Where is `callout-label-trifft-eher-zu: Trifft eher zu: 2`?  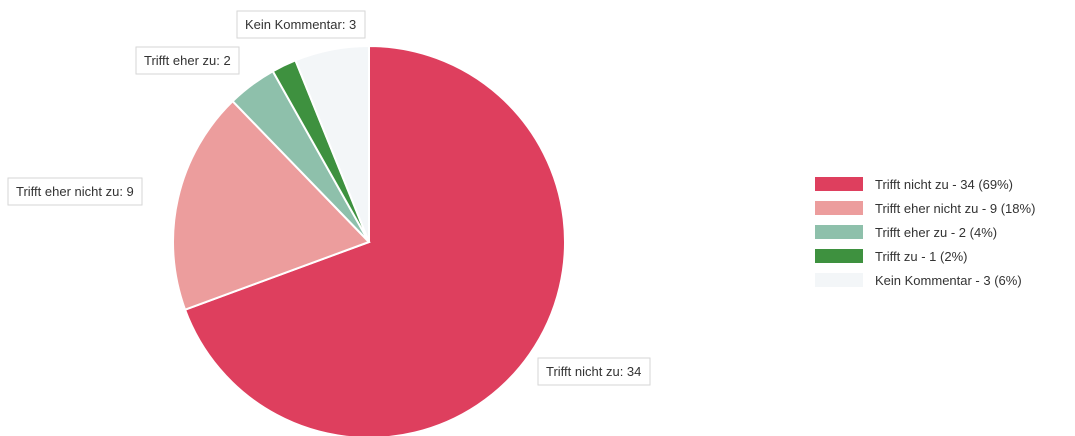 callout-label-trifft-eher-zu: Trifft eher zu: 2 is located at coordinates (187, 60).